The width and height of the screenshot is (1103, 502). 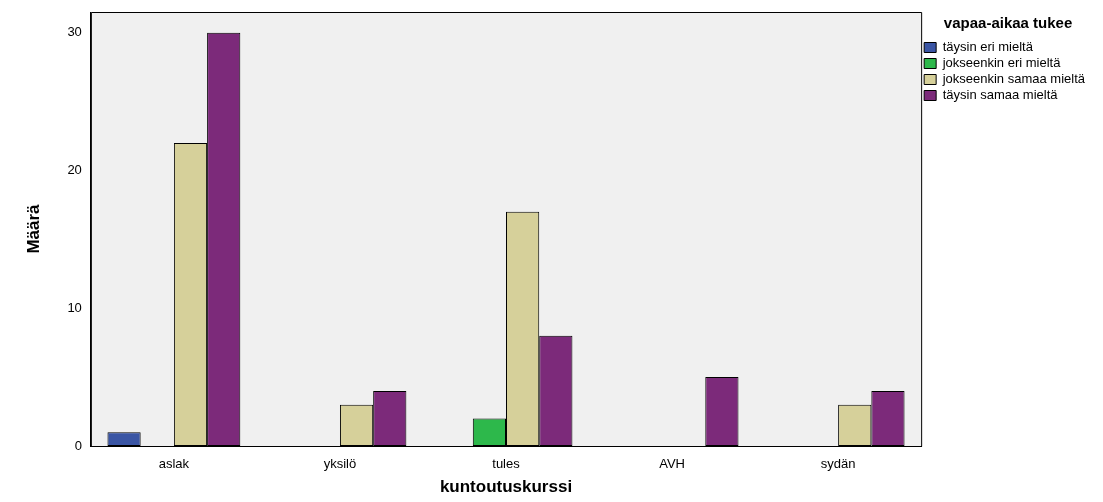 What do you see at coordinates (74, 307) in the screenshot?
I see `y-tick-label: 10` at bounding box center [74, 307].